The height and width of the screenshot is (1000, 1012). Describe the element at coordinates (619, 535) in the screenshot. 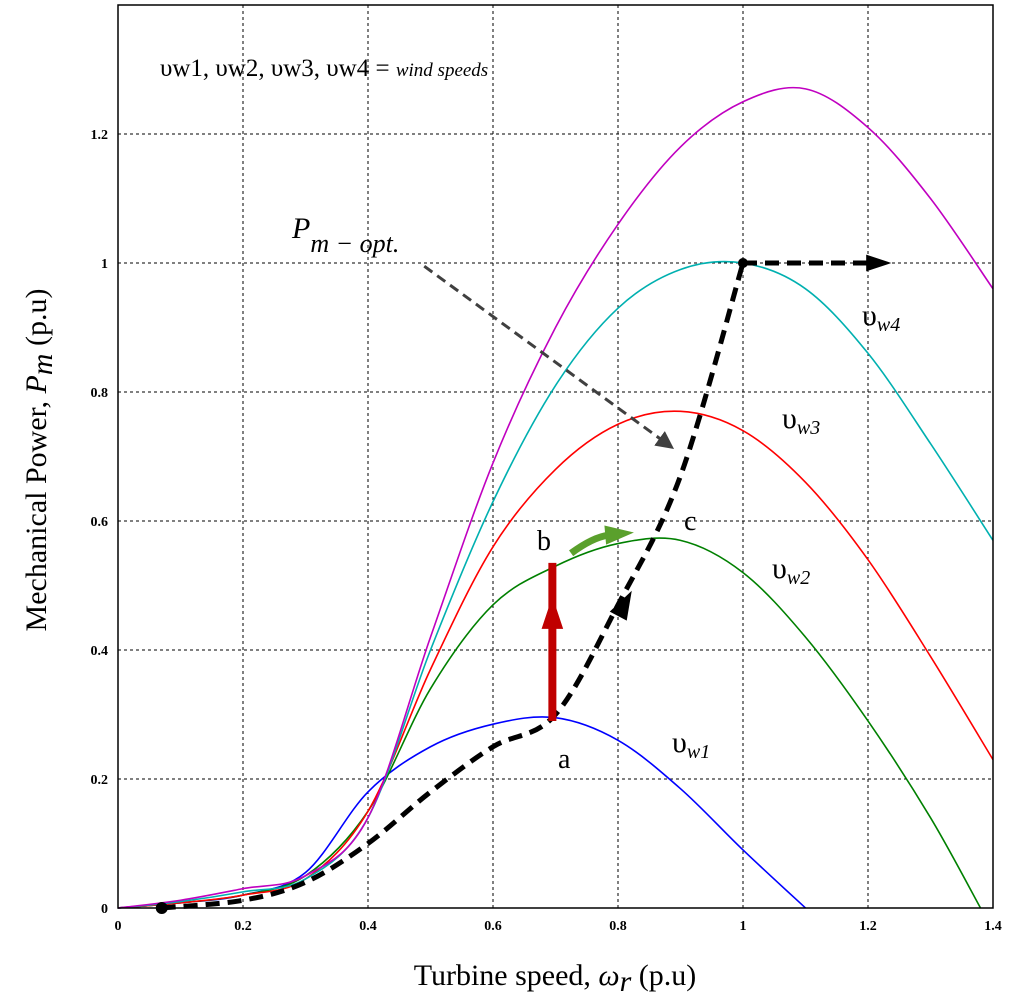

I see `b-to-c-arrowhead` at that location.